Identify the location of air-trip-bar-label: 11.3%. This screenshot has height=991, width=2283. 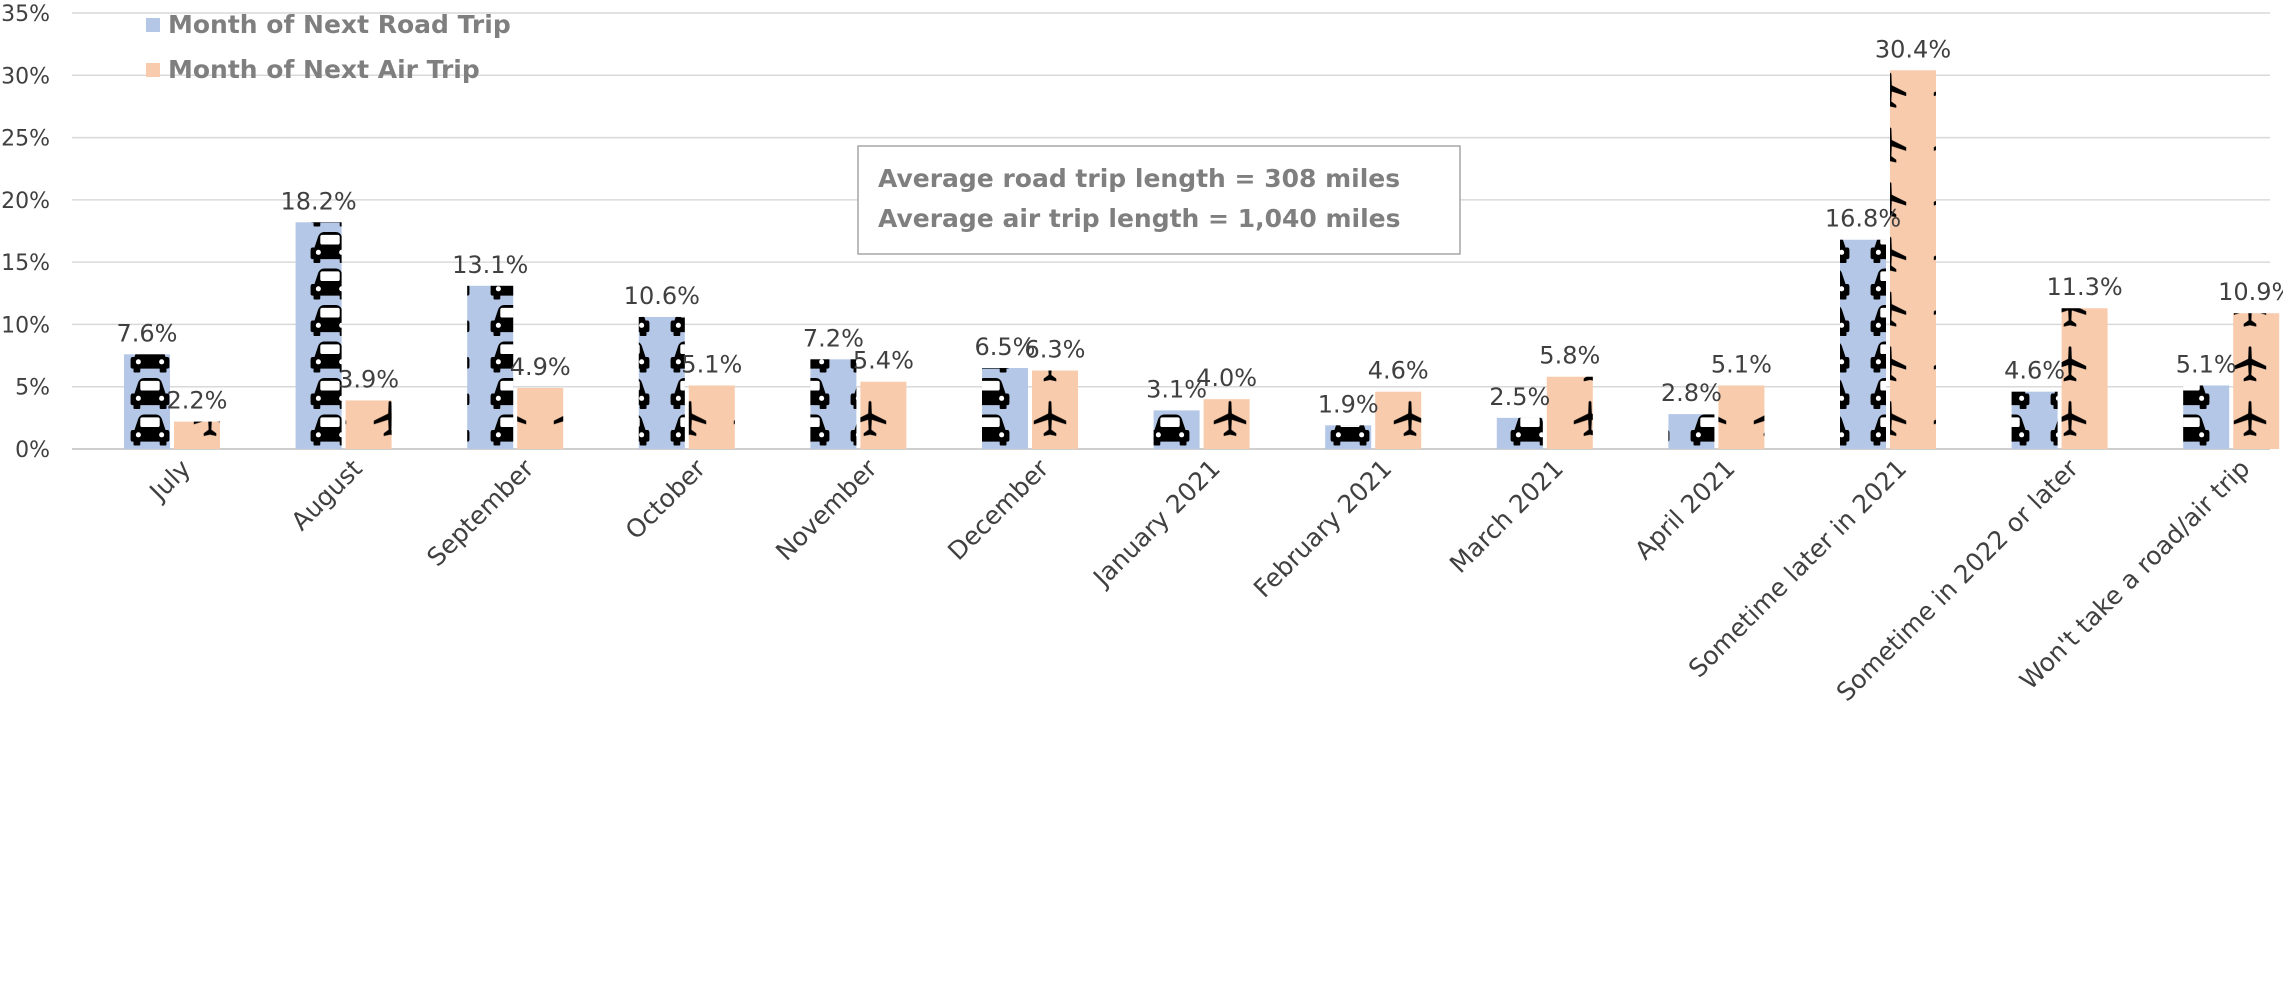
(2084, 287).